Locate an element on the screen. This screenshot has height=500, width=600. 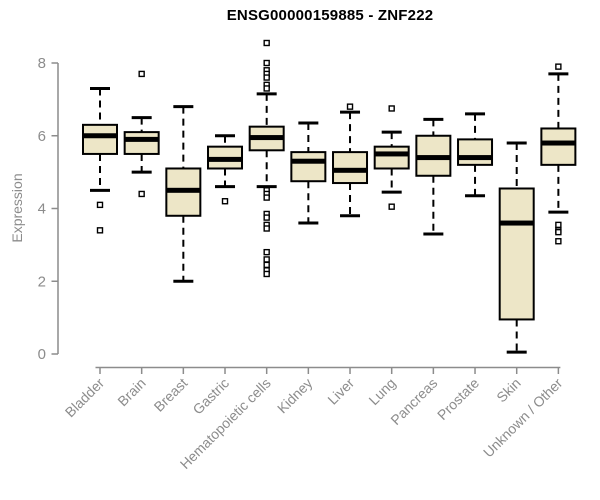
x-category-label: Bladder is located at coordinates (85, 398).